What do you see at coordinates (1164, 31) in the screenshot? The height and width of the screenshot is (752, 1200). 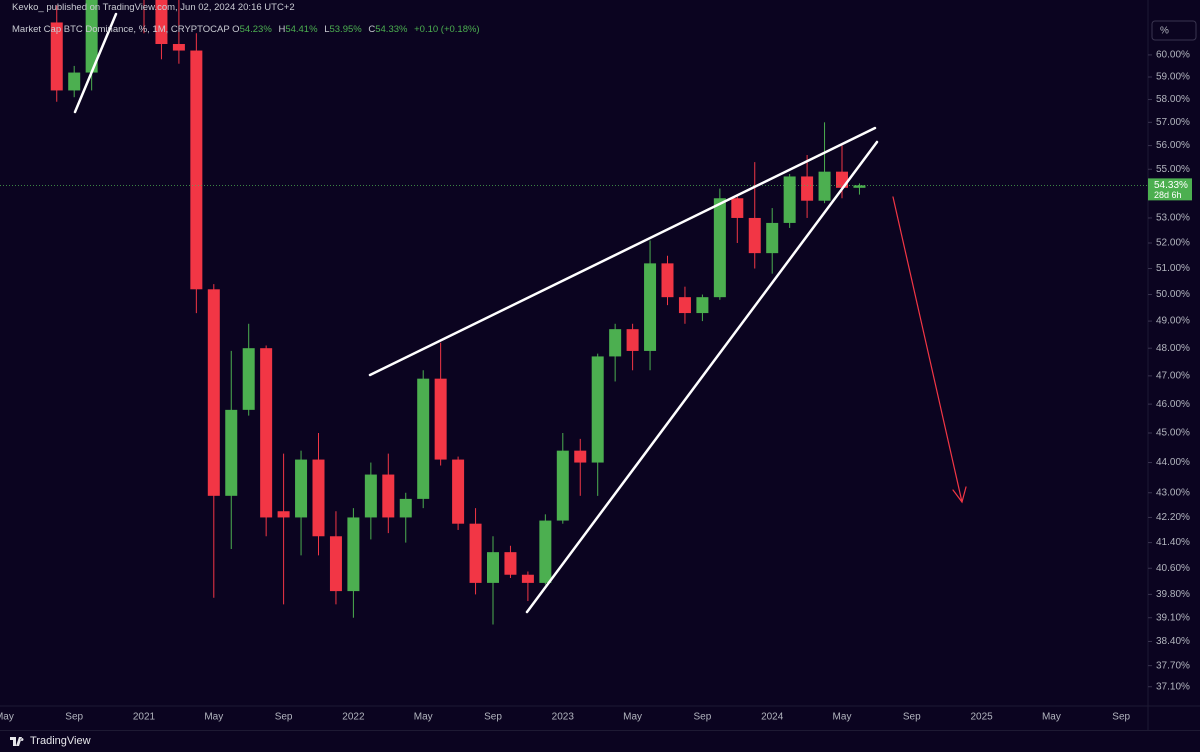 I see `unit-label: %` at bounding box center [1164, 31].